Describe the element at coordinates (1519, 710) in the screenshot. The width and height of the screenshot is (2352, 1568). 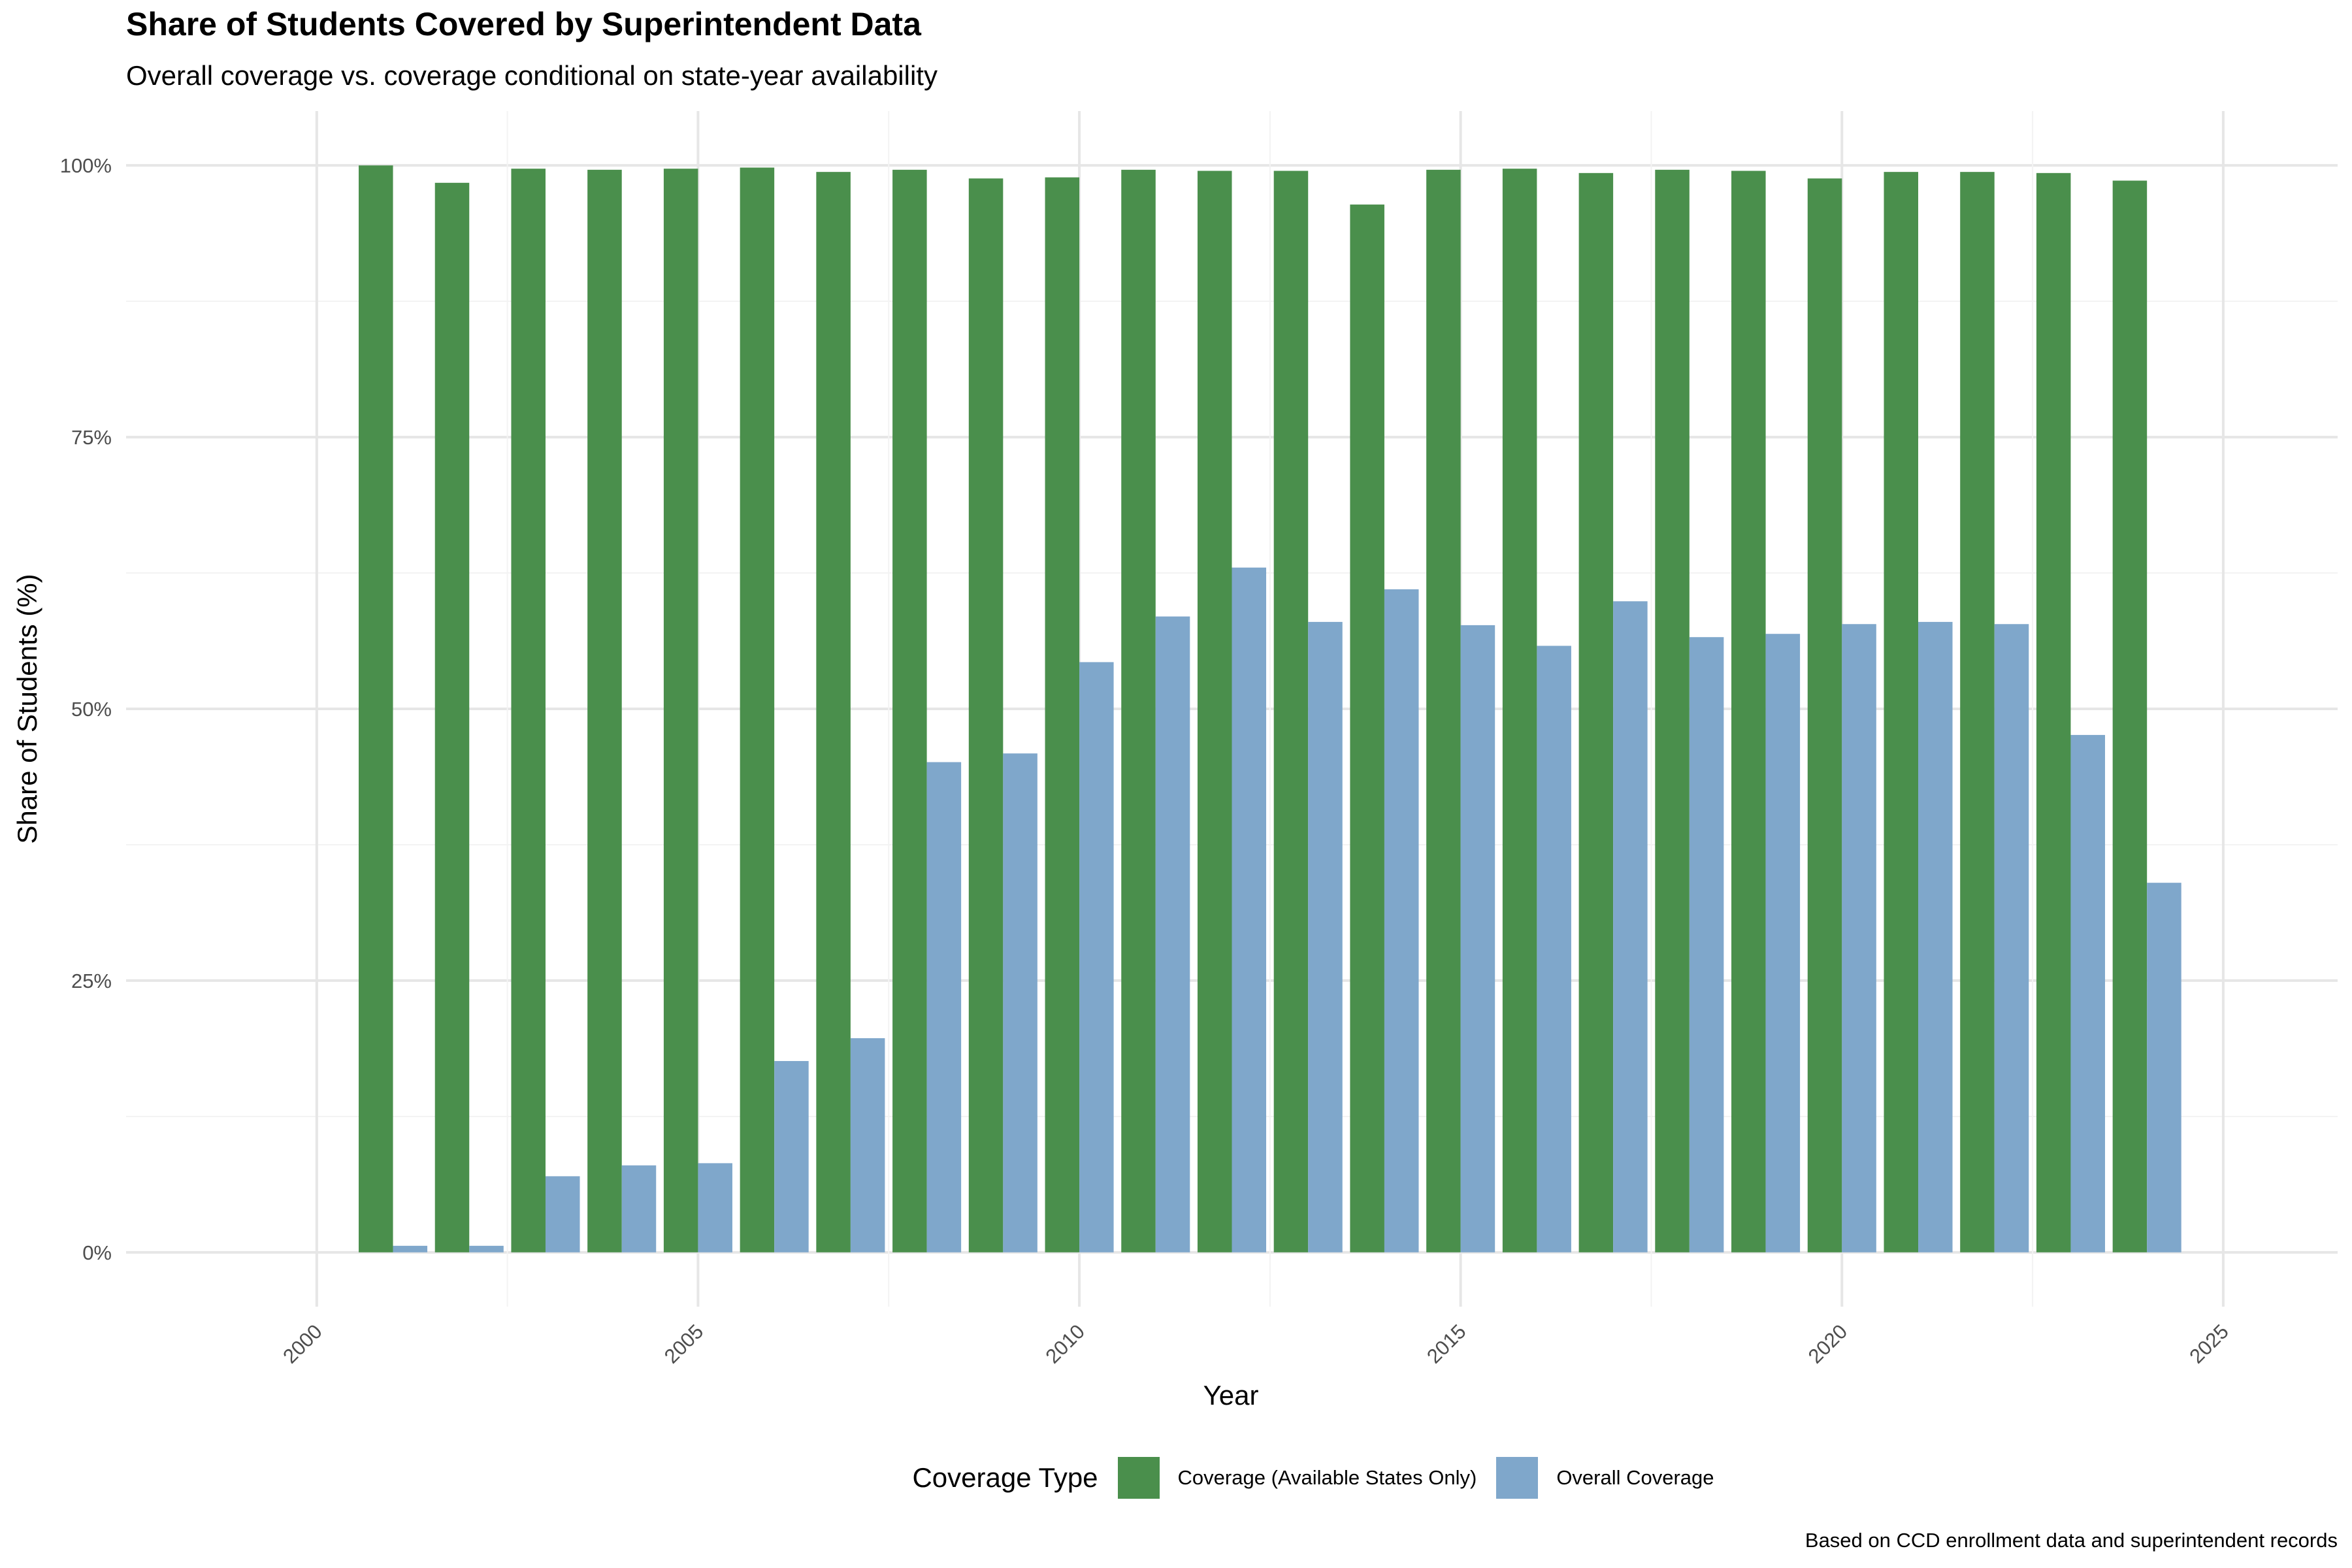
I see `bar-available-states-2016` at that location.